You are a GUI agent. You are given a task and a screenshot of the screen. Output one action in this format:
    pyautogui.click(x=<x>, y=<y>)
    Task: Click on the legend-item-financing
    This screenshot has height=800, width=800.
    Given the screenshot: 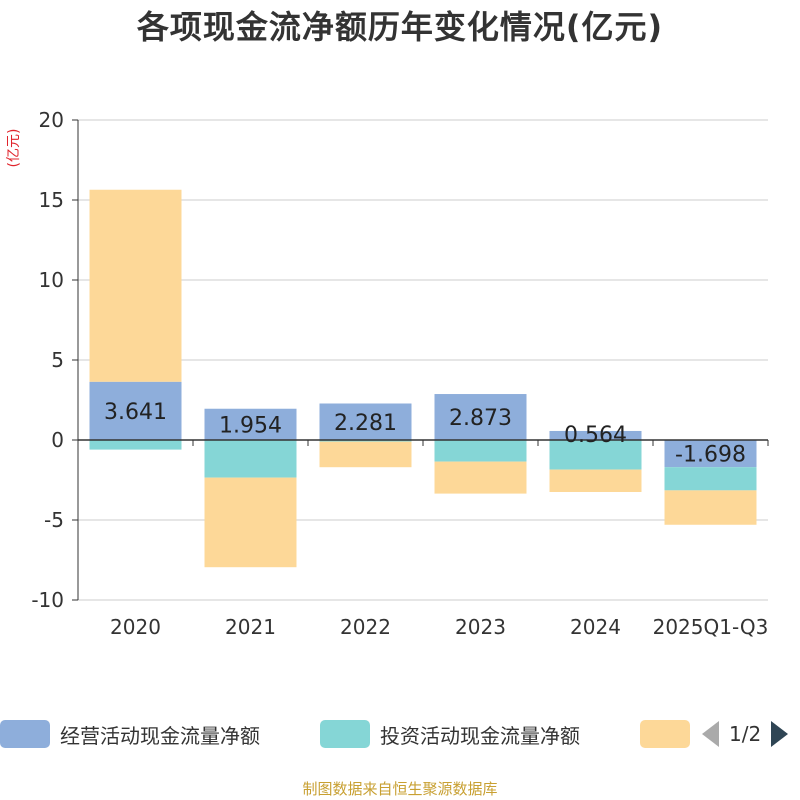 What is the action you would take?
    pyautogui.click(x=665, y=734)
    